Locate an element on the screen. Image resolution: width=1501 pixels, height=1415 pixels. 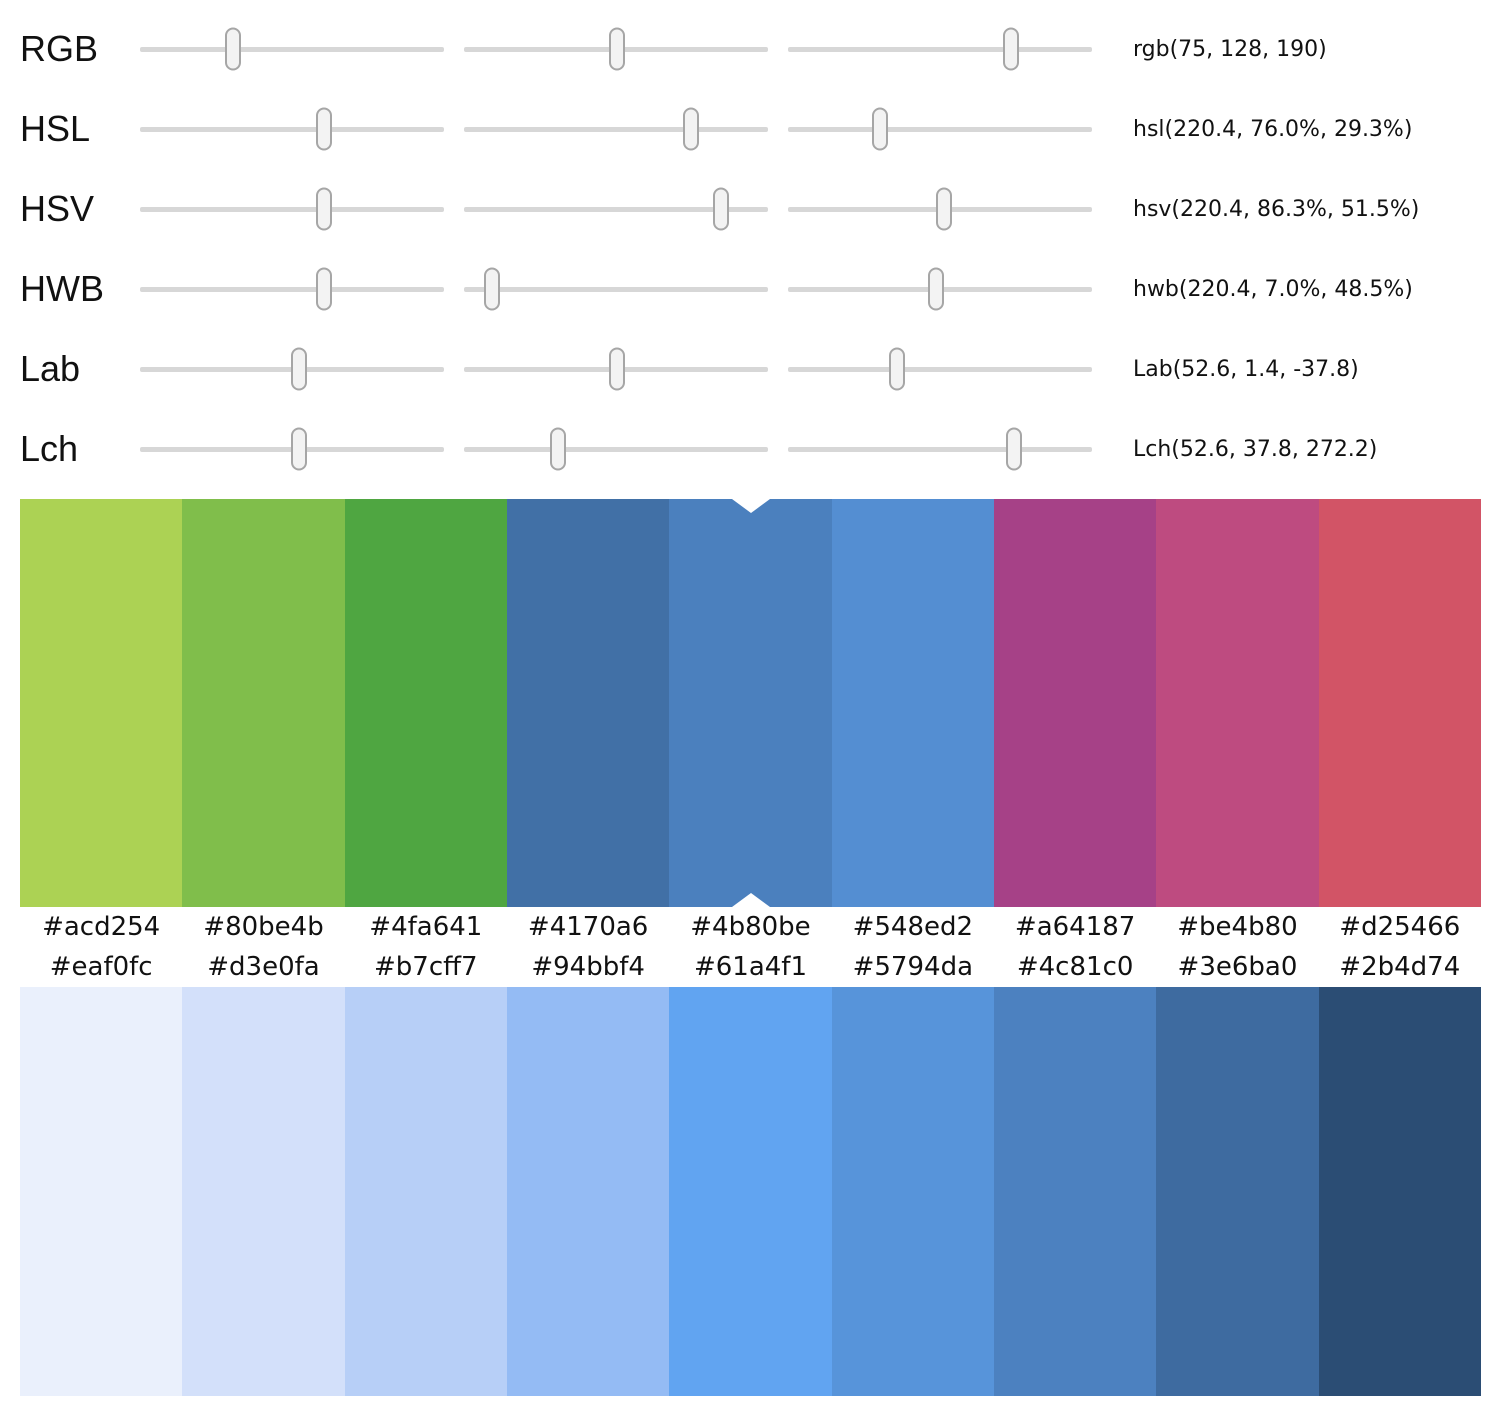
palette-bottom-hex-label-7: #4c81c0 is located at coordinates (1075, 967).